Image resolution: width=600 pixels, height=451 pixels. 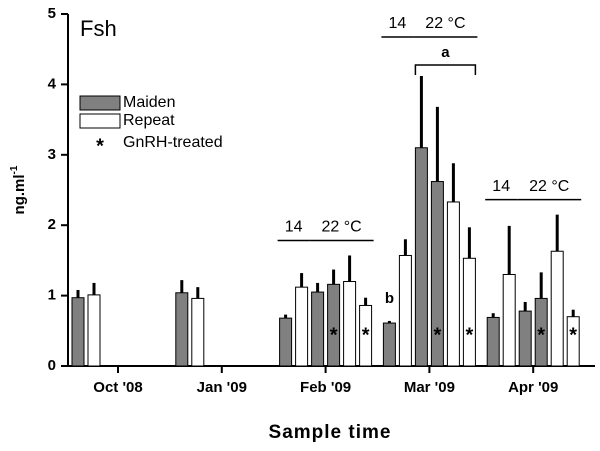 I want to click on y-tick-label: 1, so click(x=52, y=295).